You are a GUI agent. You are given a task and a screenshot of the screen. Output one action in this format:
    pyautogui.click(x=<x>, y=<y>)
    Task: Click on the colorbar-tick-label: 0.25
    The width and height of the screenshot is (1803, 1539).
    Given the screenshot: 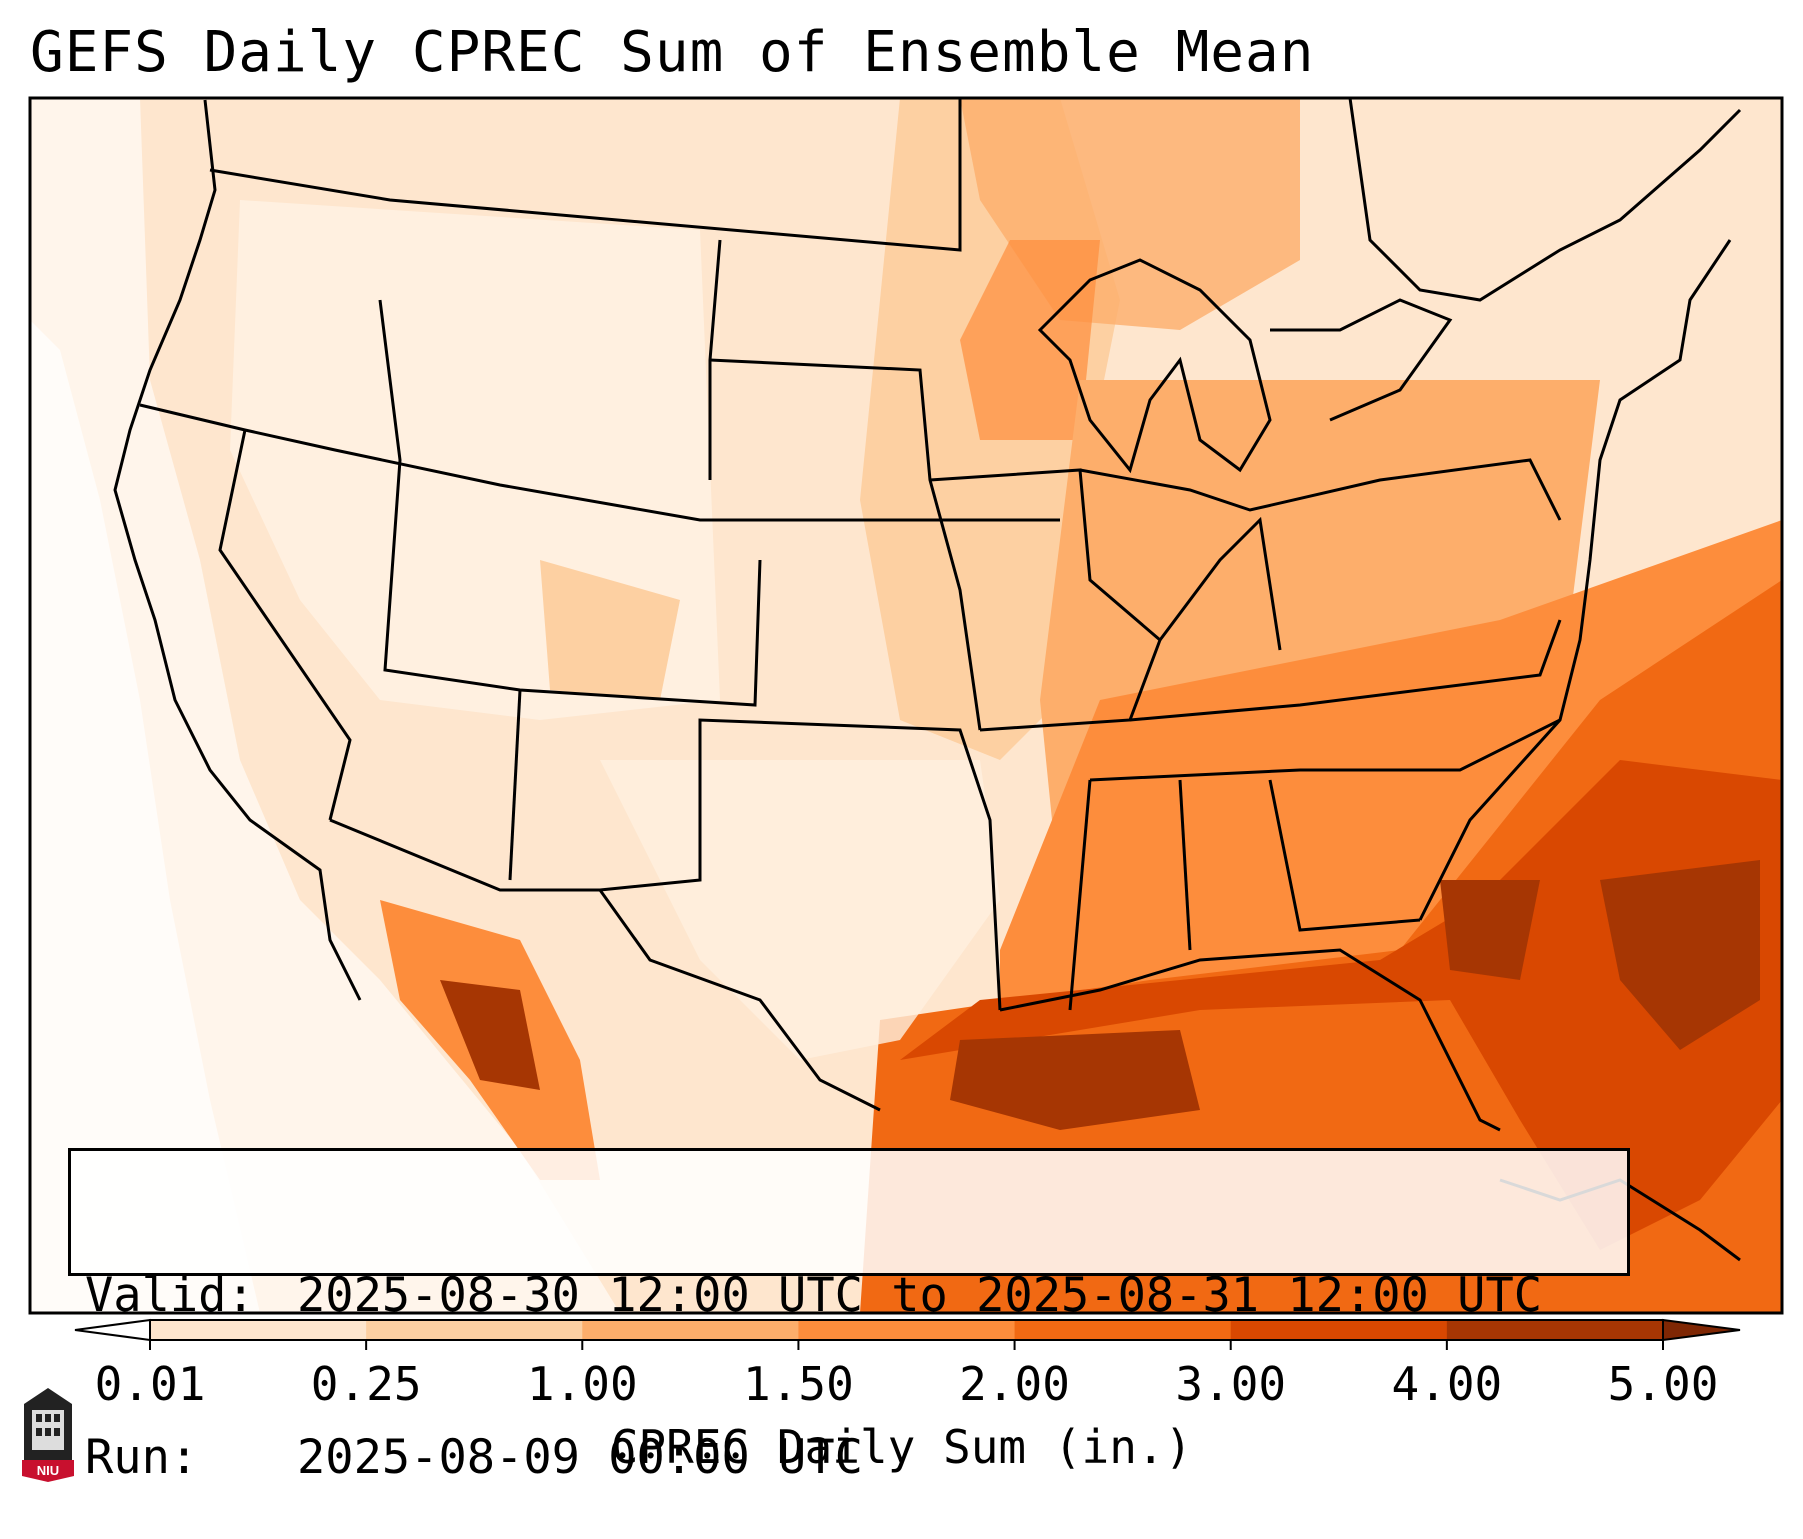 What is the action you would take?
    pyautogui.click(x=366, y=1384)
    